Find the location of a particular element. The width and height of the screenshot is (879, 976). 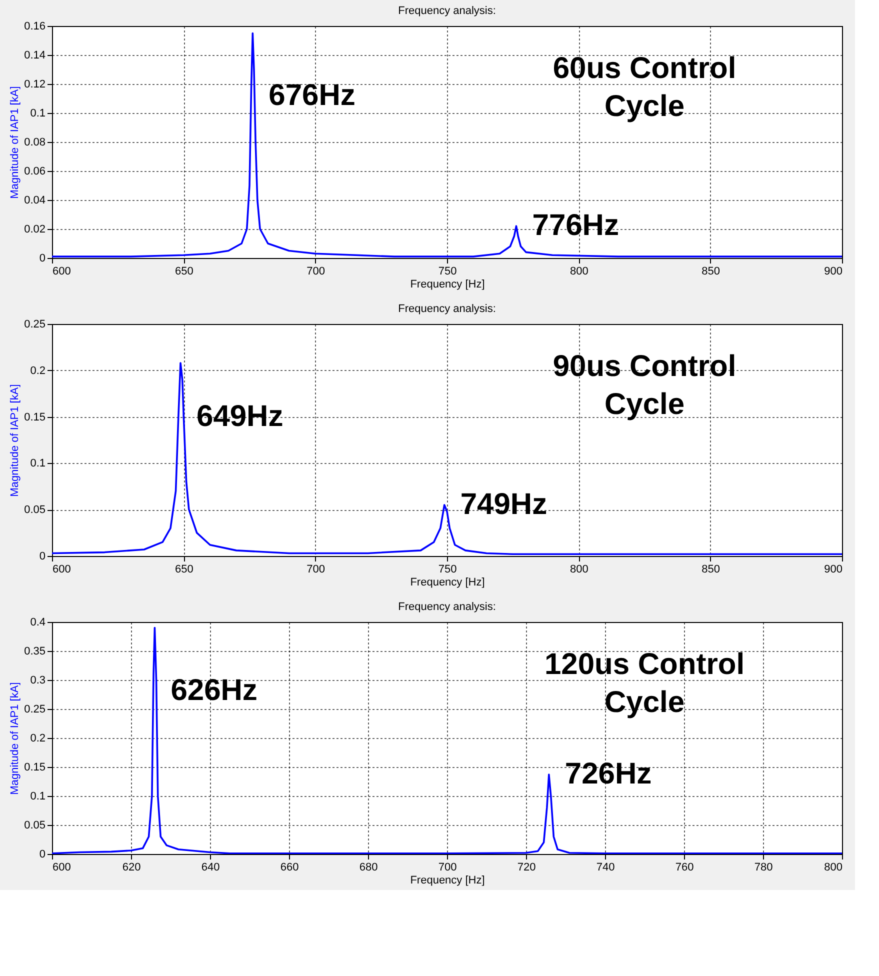

y-tick-label: 0.06 is located at coordinates (35, 172).